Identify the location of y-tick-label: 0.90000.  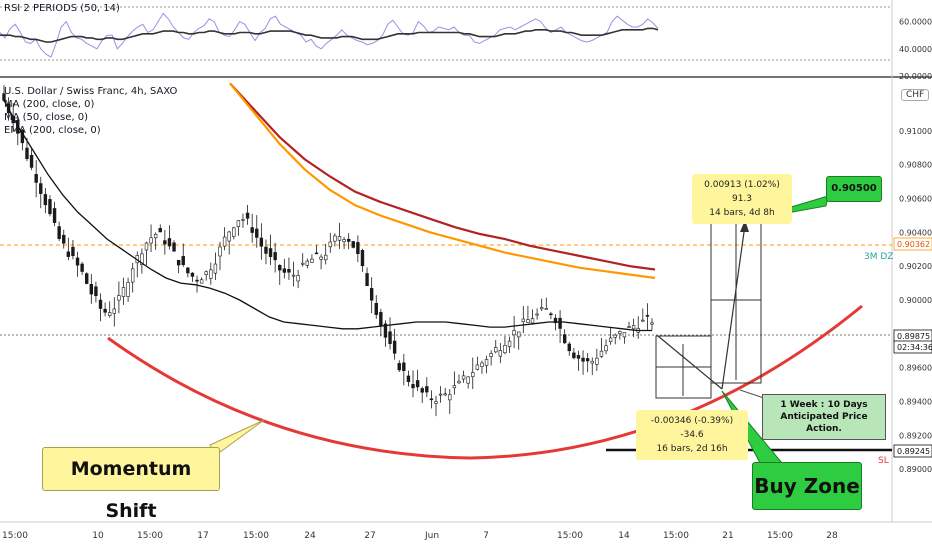
(915, 300).